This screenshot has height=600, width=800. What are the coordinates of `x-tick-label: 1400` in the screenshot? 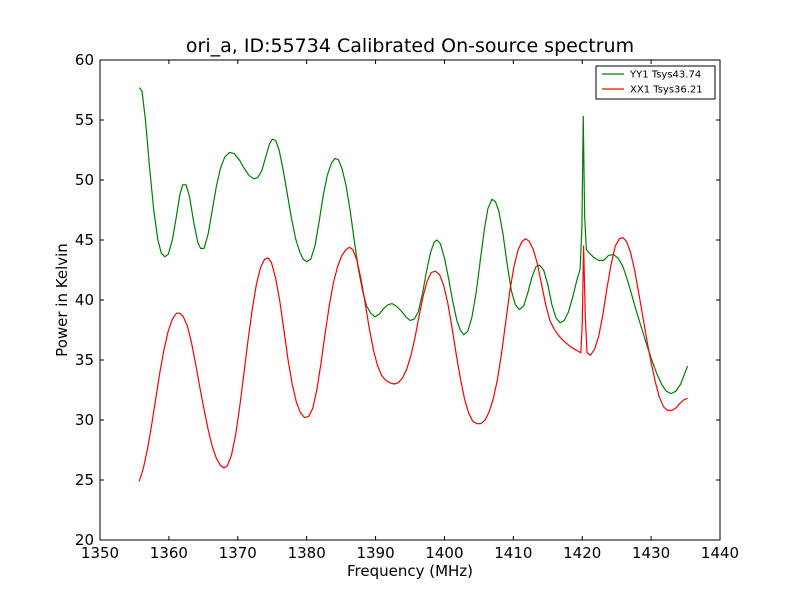 It's located at (444, 553).